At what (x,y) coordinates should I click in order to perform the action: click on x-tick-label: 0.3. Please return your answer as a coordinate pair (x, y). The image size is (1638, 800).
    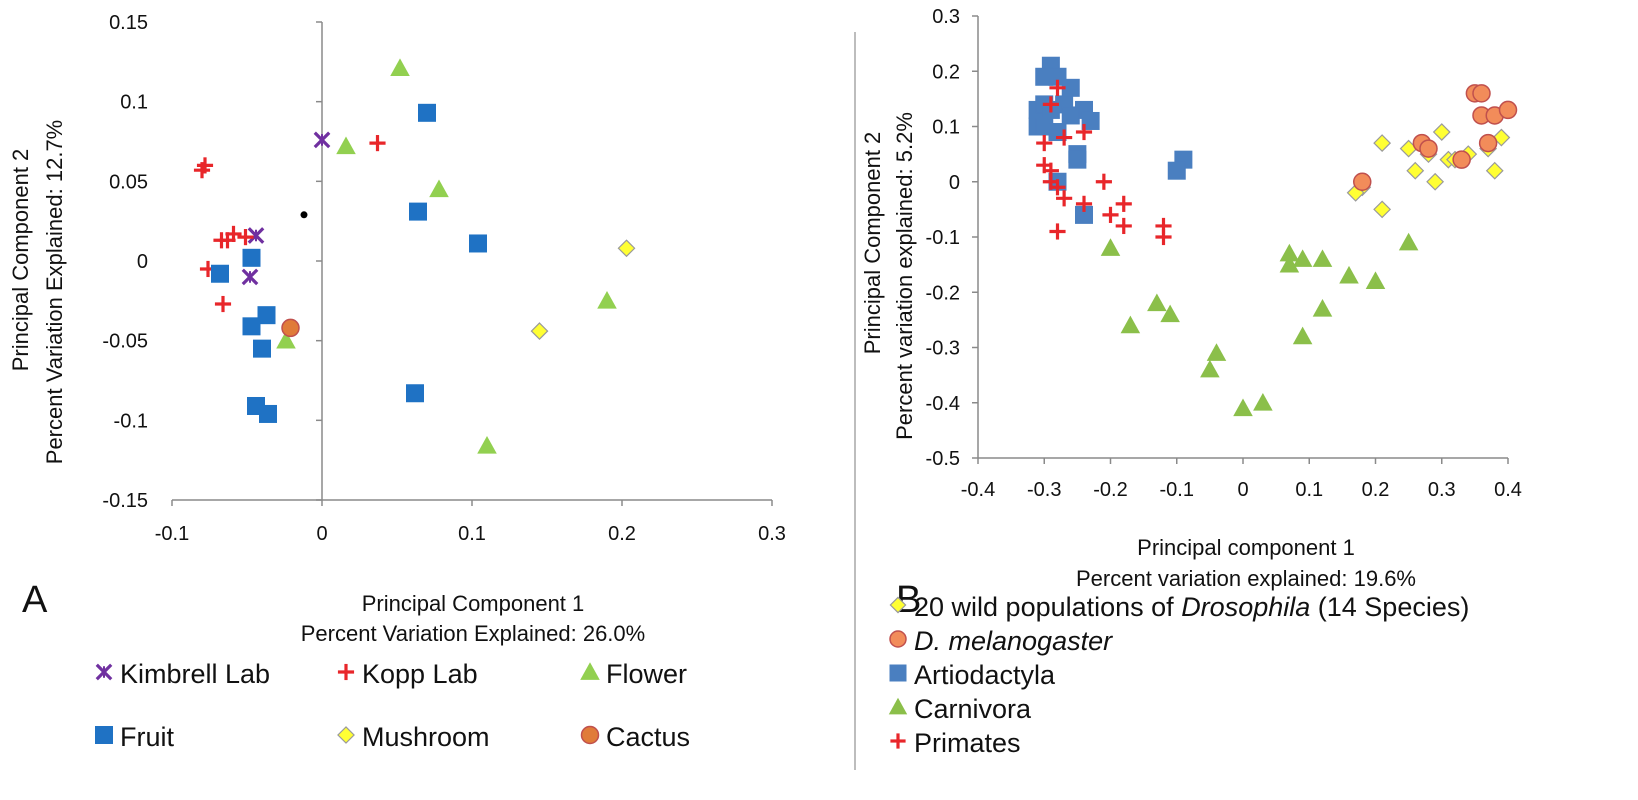
    Looking at the image, I should click on (772, 534).